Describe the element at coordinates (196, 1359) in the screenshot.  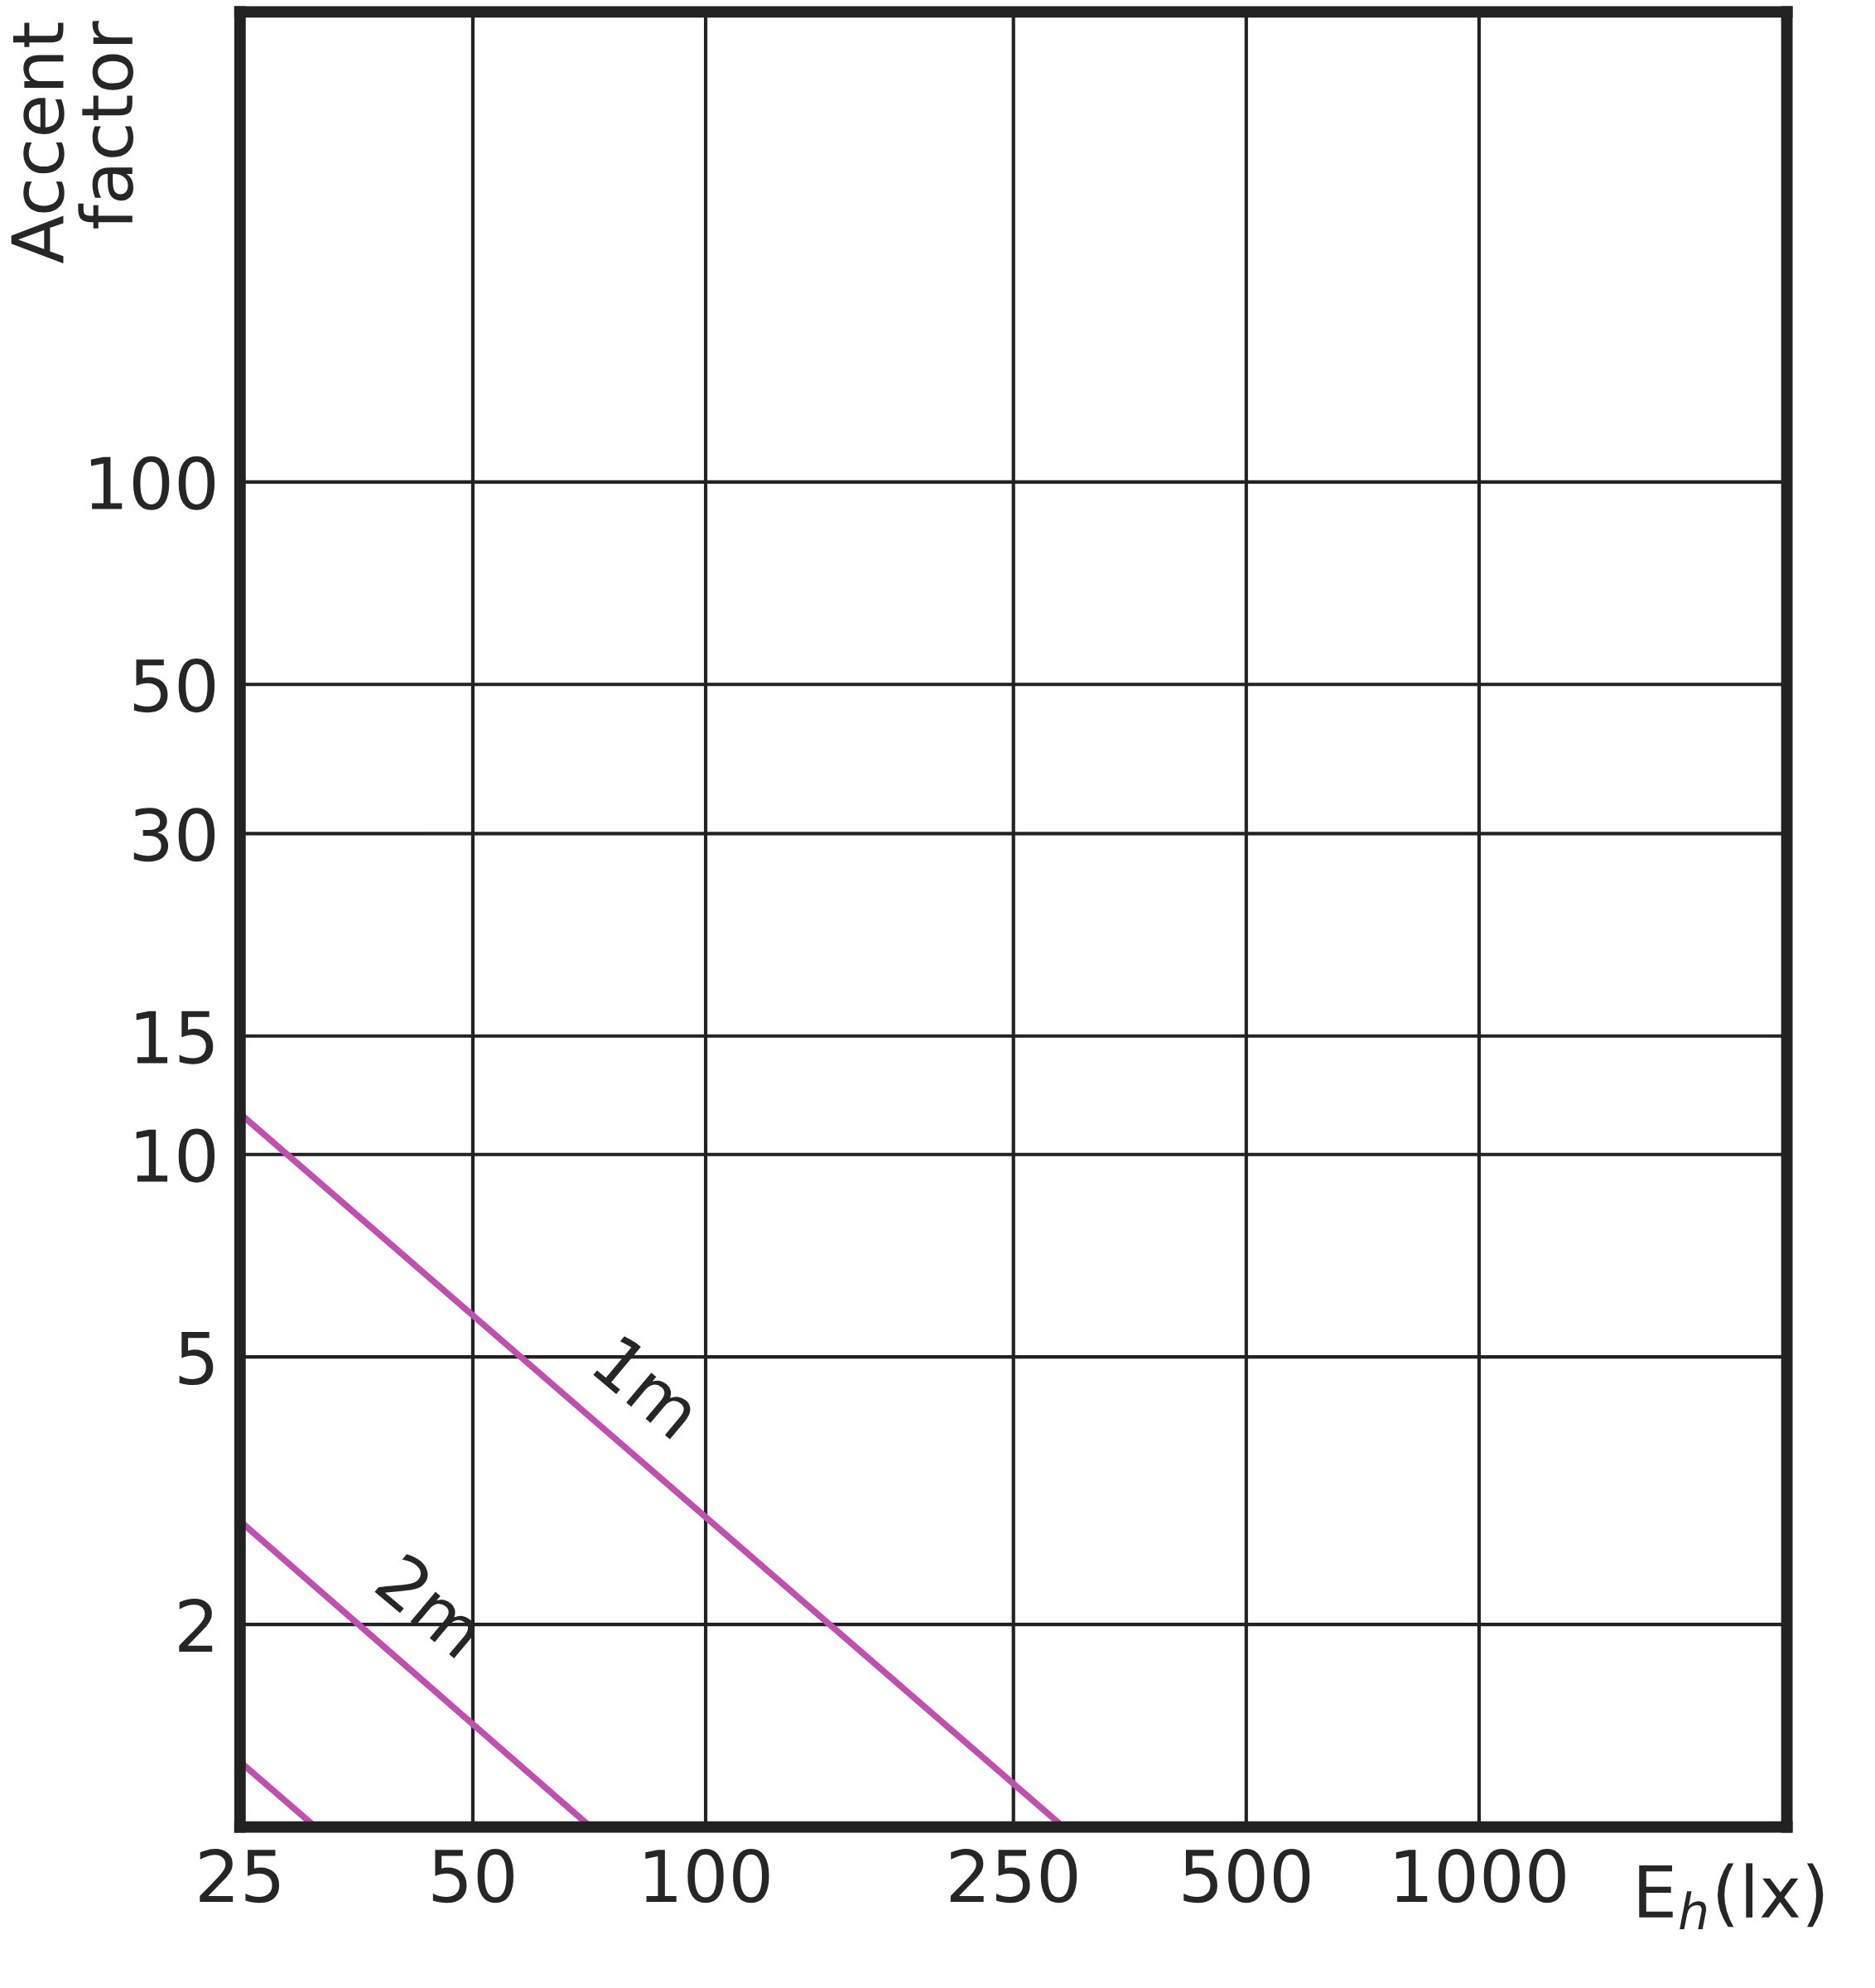
I see `y-tick-label: 5` at that location.